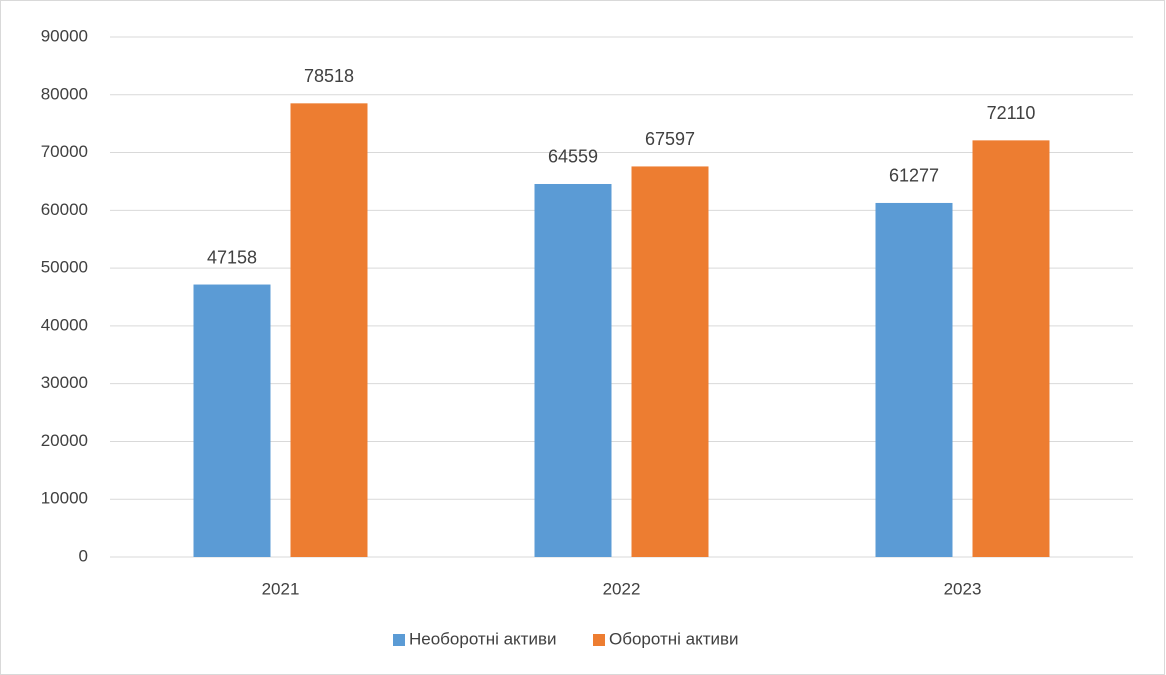 The image size is (1166, 675). What do you see at coordinates (329, 76) in the screenshot?
I see `value-label: 78518` at bounding box center [329, 76].